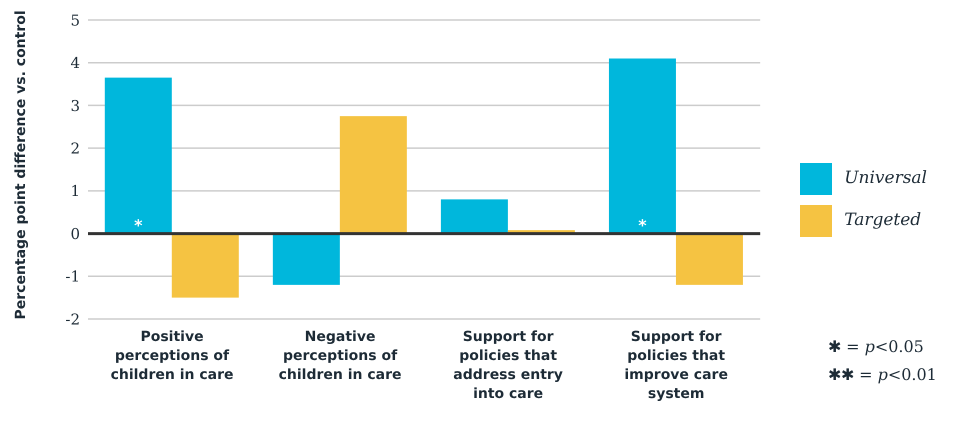  What do you see at coordinates (72, 277) in the screenshot?
I see `y-tick-label: -1` at bounding box center [72, 277].